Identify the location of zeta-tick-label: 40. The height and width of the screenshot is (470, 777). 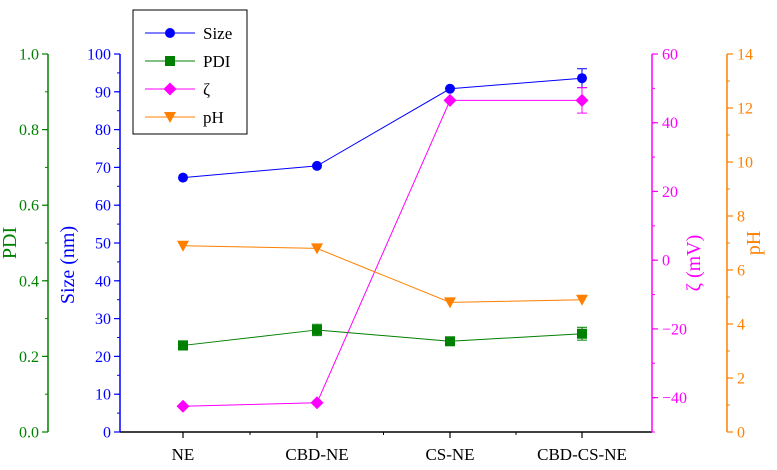
(670, 123).